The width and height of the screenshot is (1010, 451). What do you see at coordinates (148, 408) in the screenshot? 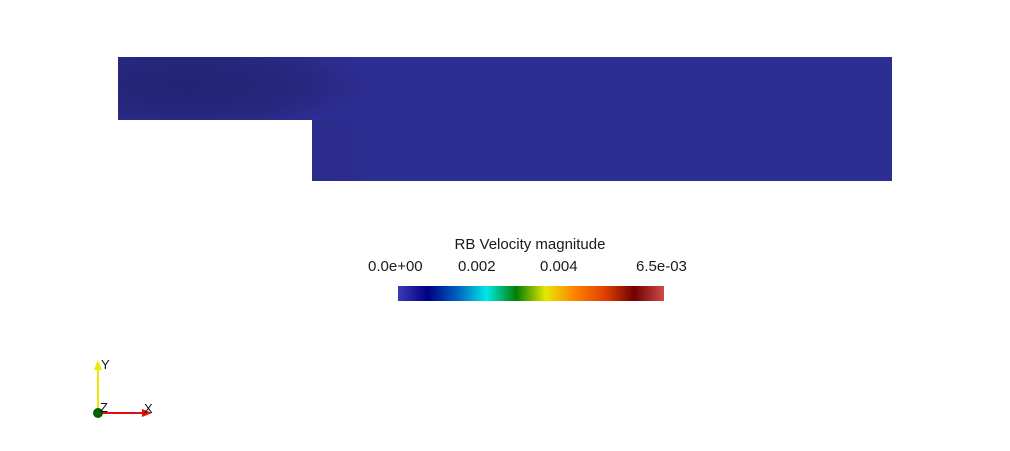
I see `x-axis-label: X` at bounding box center [148, 408].